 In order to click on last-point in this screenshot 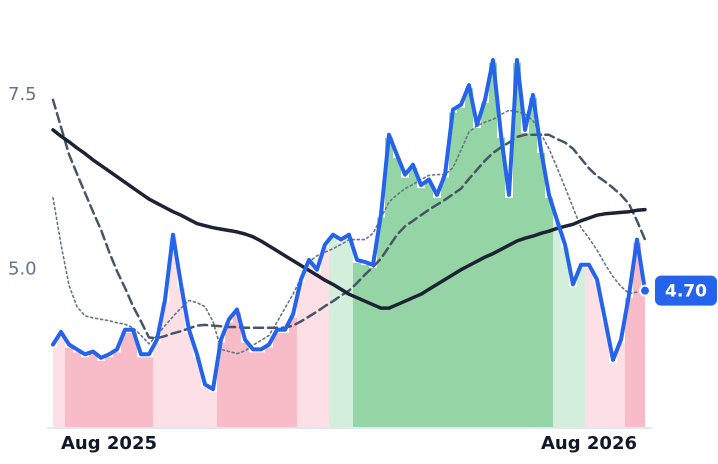, I will do `click(645, 290)`.